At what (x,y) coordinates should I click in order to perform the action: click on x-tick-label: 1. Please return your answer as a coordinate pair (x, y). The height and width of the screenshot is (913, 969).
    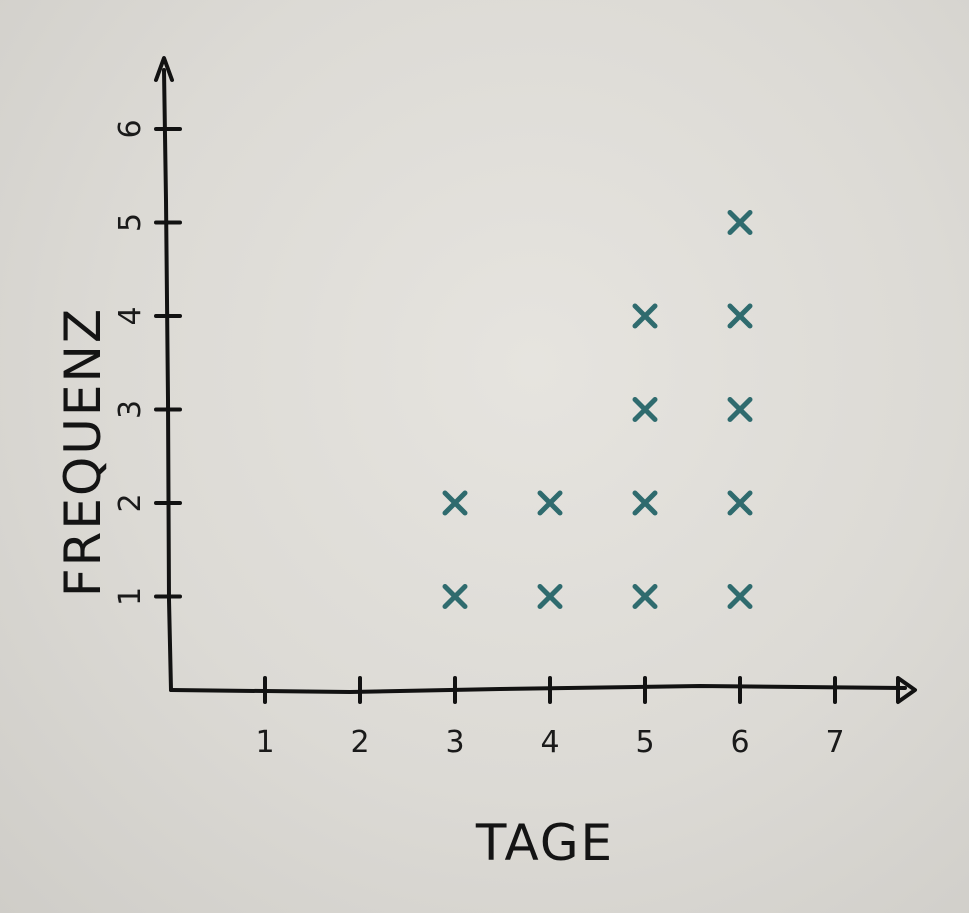
    Looking at the image, I should click on (264, 742).